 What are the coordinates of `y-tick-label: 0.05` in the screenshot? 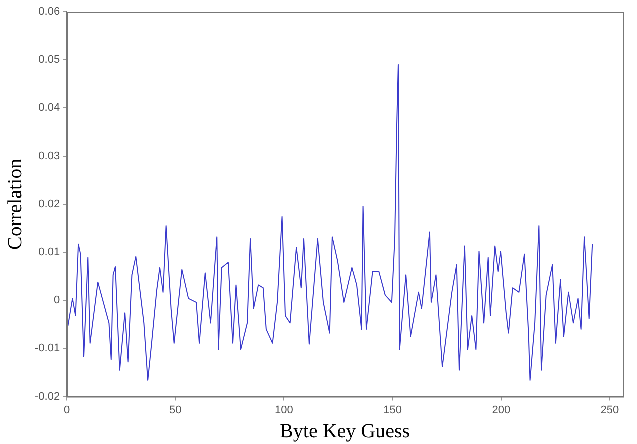 It's located at (49, 60).